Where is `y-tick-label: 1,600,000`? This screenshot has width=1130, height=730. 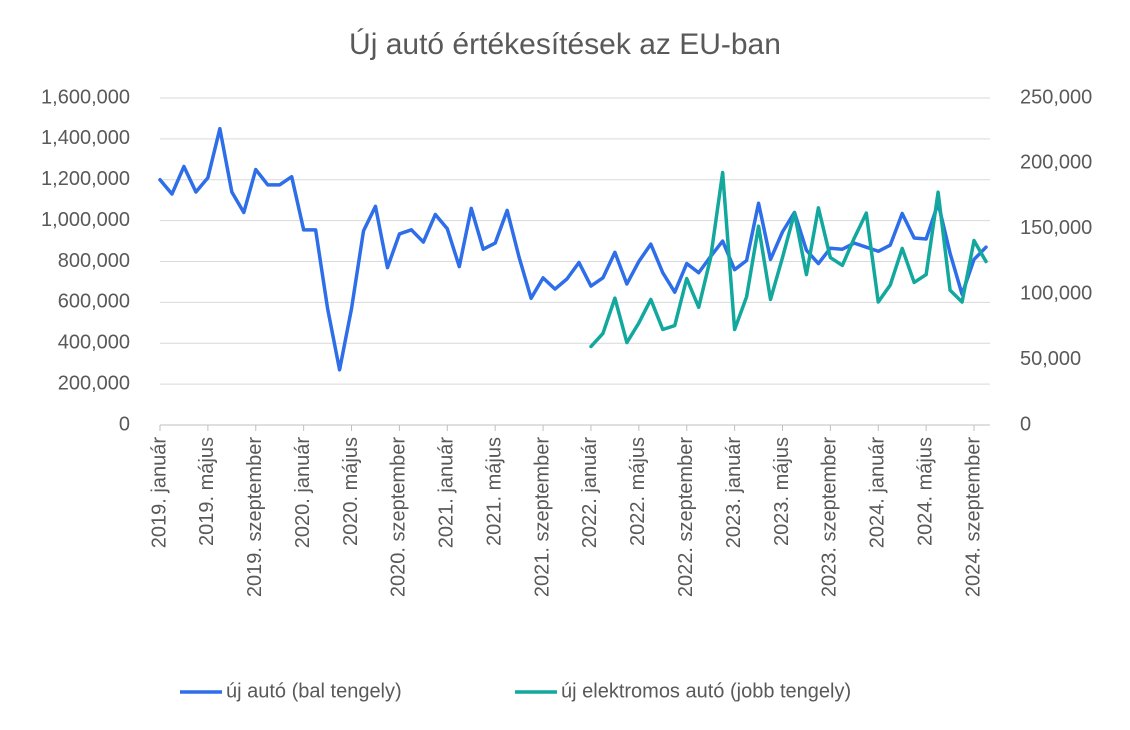 y-tick-label: 1,600,000 is located at coordinates (85, 97).